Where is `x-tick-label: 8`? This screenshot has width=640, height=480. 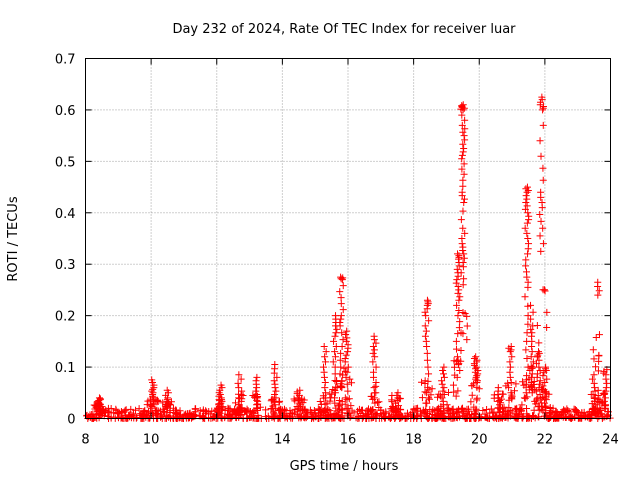 x-tick-label: 8 is located at coordinates (85, 440).